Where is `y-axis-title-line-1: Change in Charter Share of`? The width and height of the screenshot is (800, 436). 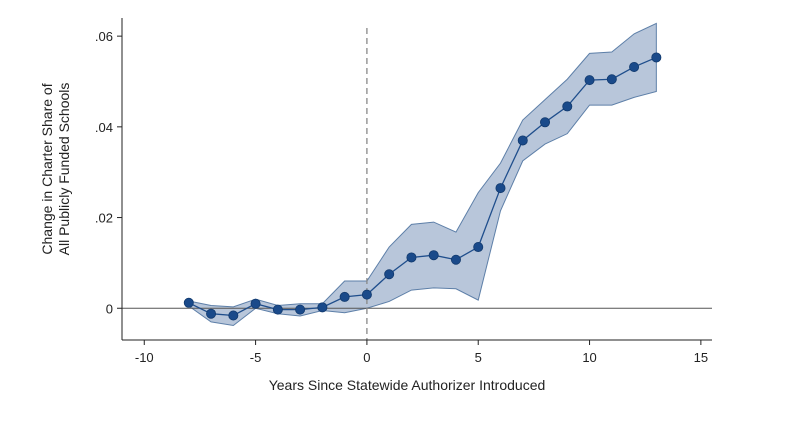
y-axis-title-line-1: Change in Charter Share of is located at coordinates (47, 168).